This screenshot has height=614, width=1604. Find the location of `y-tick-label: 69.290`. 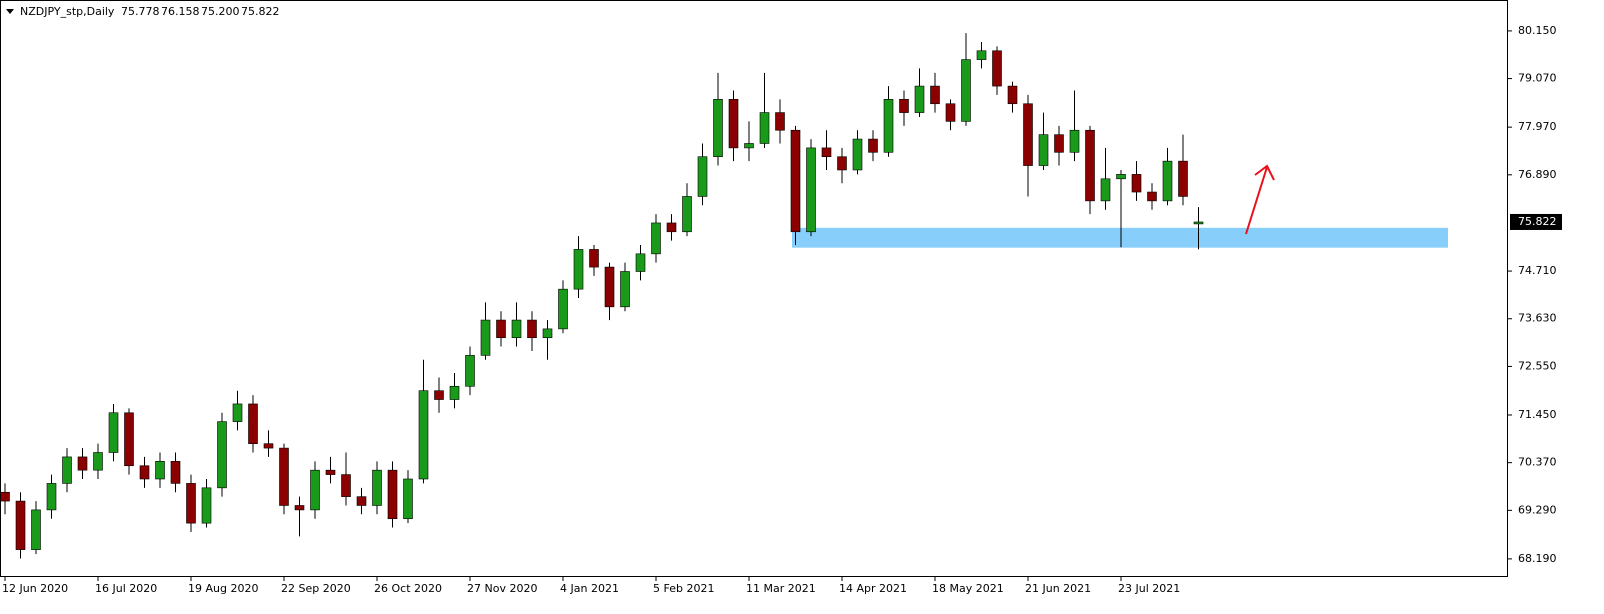

y-tick-label: 69.290 is located at coordinates (1537, 509).